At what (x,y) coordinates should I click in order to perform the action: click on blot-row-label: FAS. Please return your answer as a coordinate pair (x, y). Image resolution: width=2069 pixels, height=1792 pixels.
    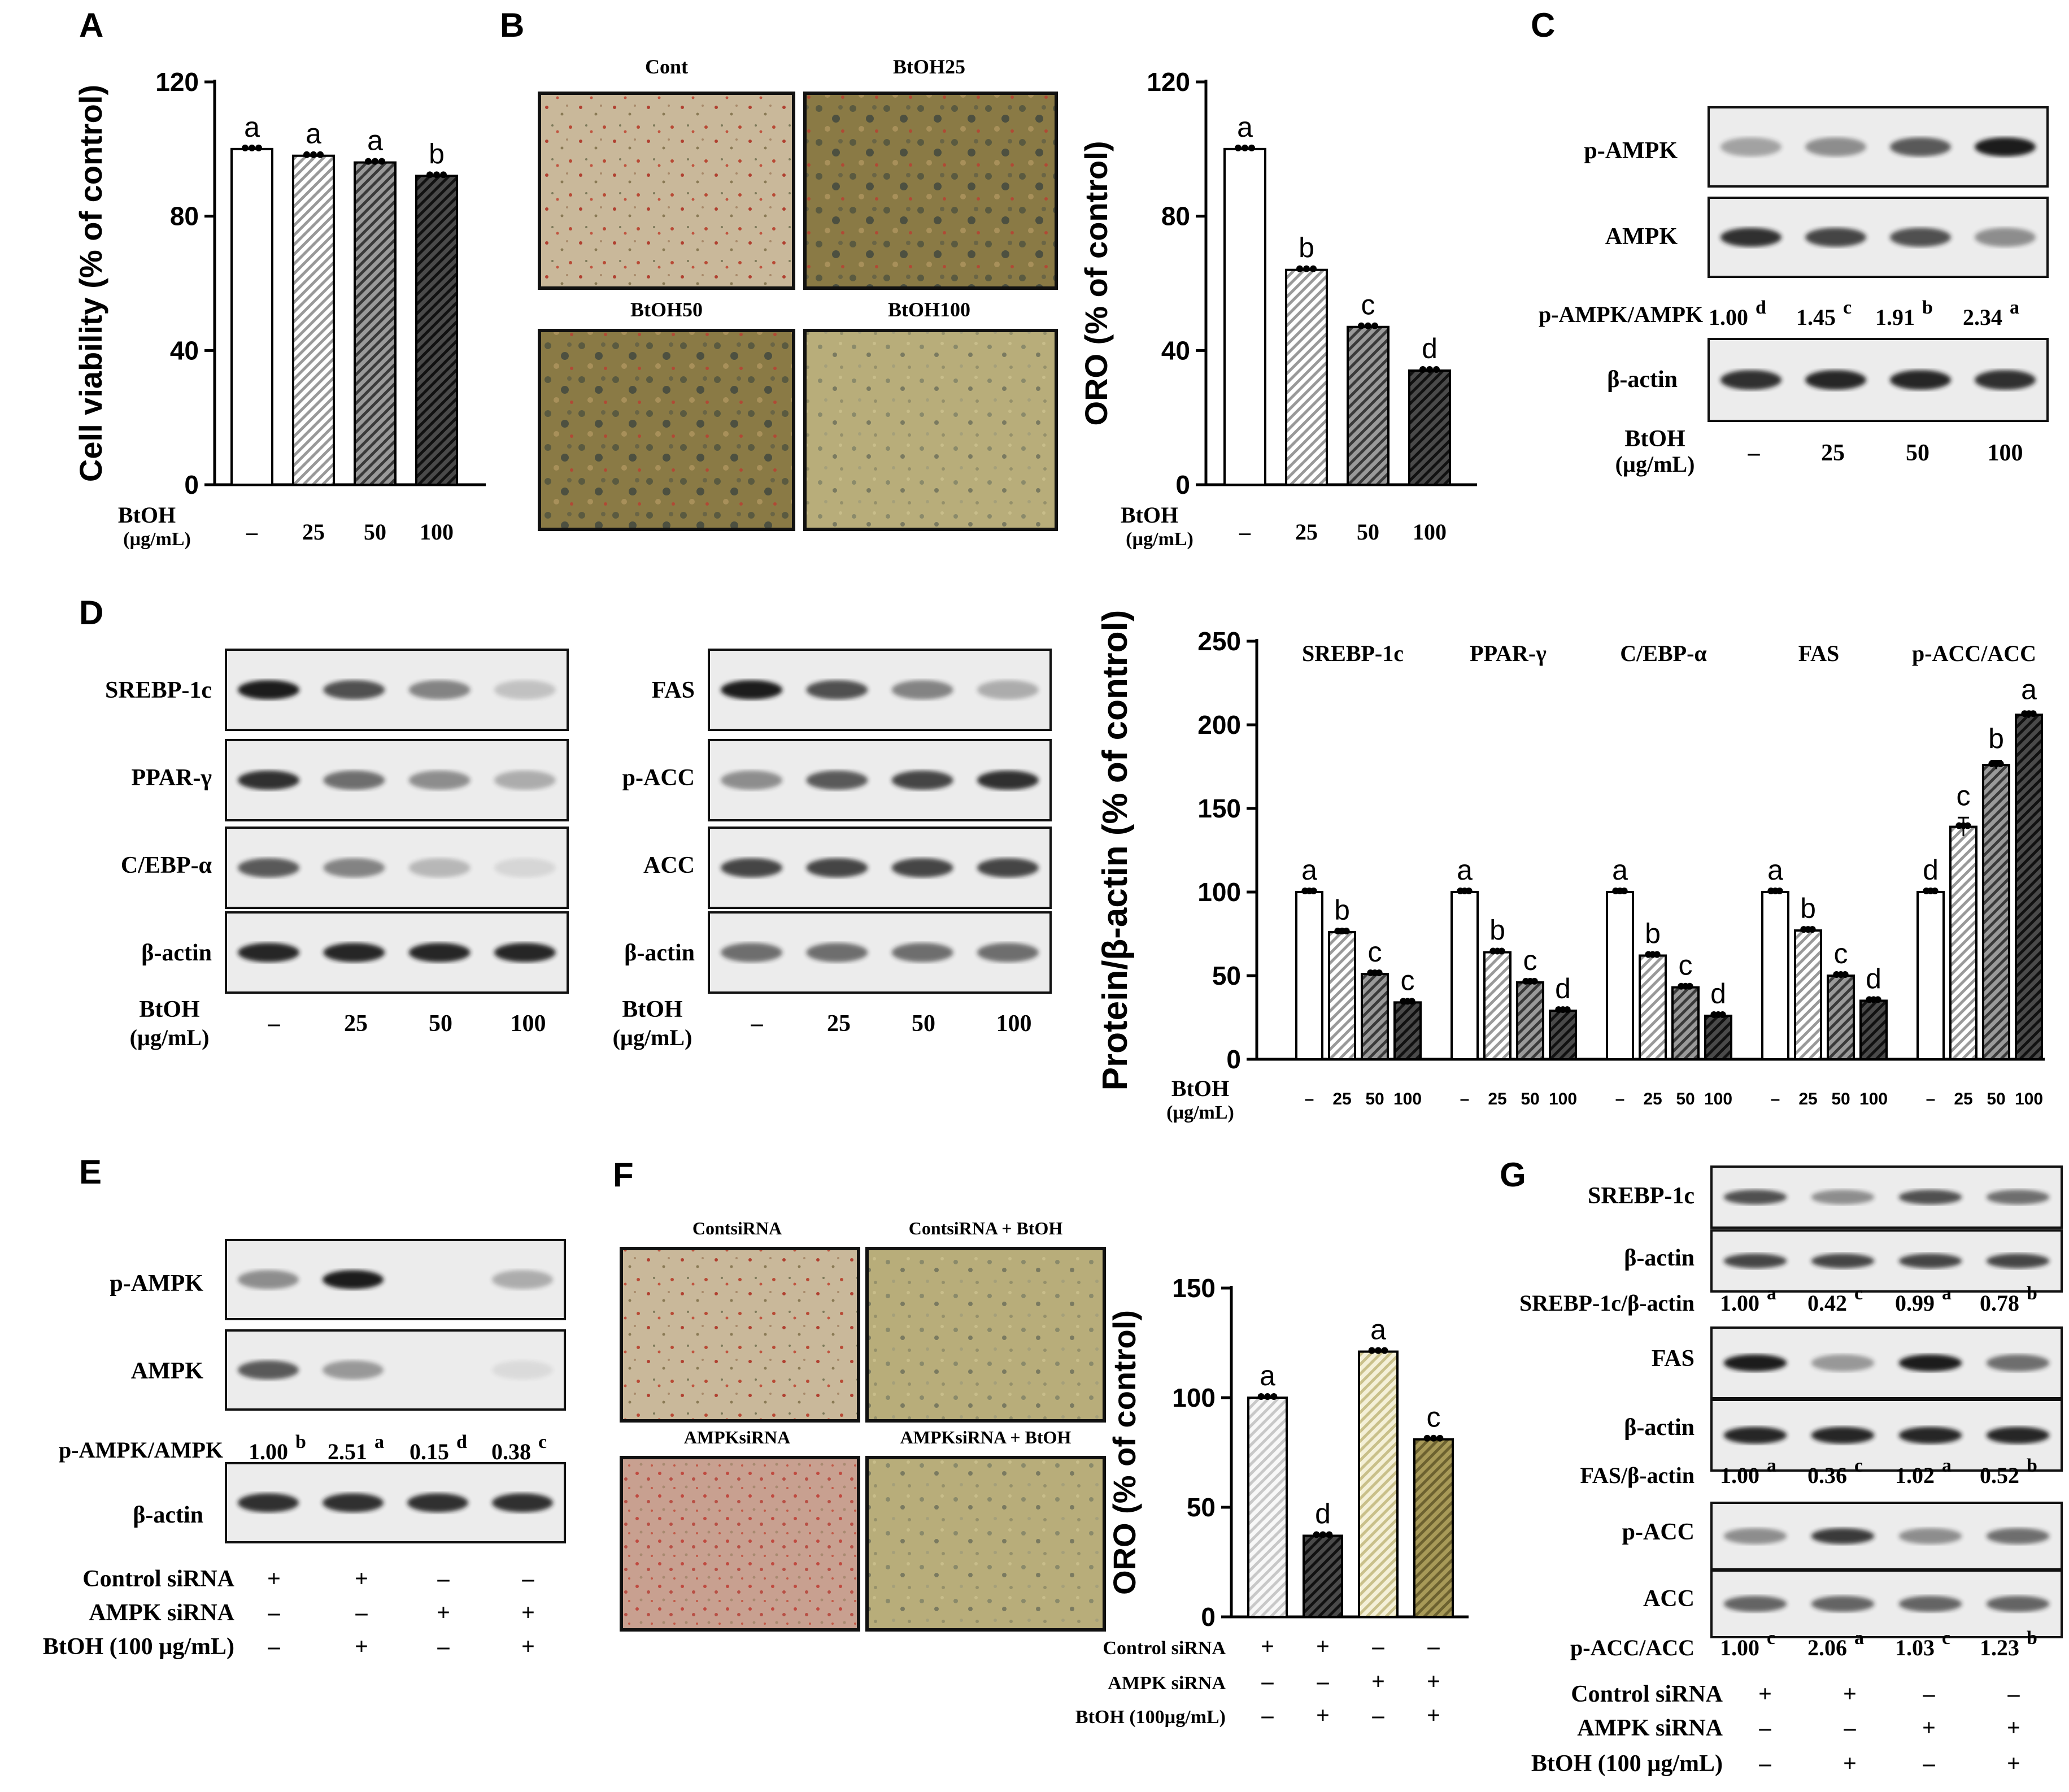
    Looking at the image, I should click on (1673, 1359).